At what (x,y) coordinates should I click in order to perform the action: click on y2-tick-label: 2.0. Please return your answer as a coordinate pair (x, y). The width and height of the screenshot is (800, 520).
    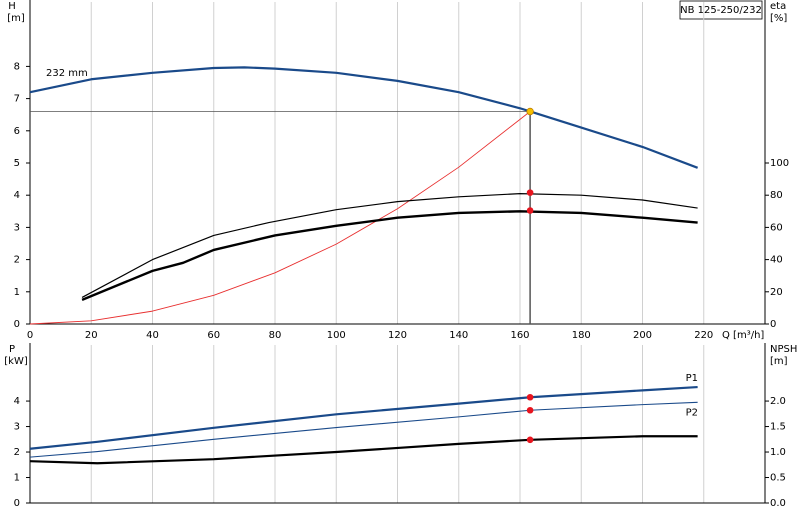
    Looking at the image, I should click on (778, 401).